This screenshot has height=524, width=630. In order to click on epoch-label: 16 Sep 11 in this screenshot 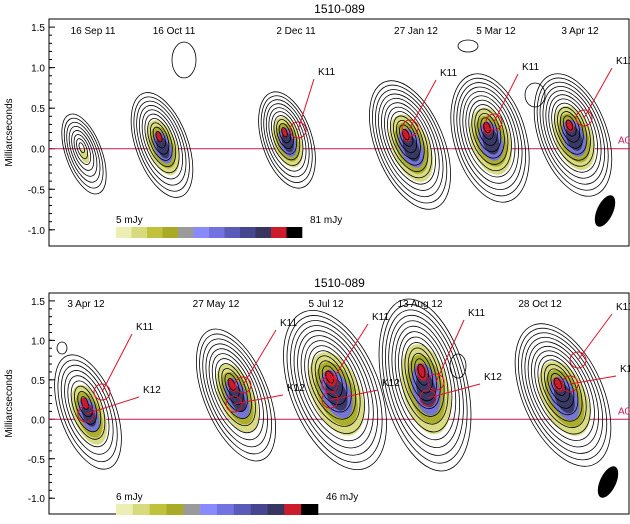, I will do `click(93, 31)`.